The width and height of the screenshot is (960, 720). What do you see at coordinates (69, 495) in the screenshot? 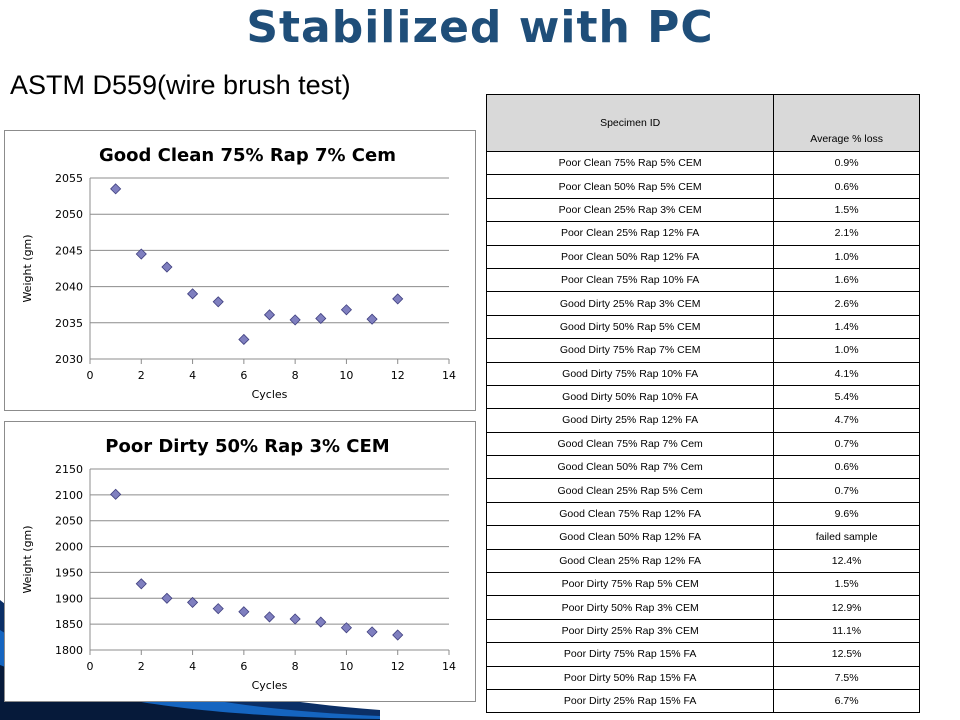
I see `y-tick-label: 2100` at bounding box center [69, 495].